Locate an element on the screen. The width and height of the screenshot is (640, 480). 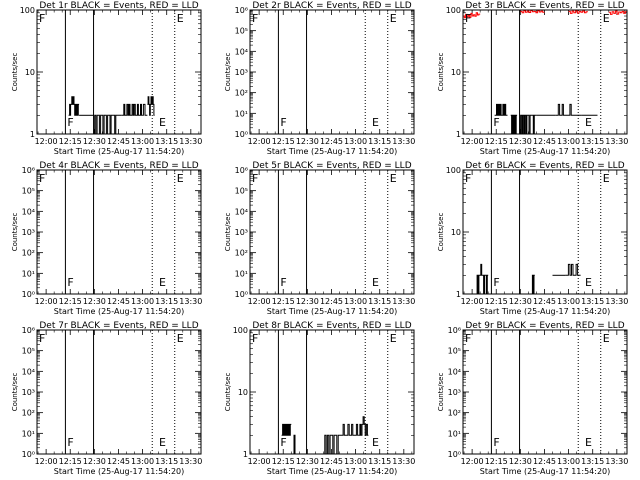
panel-title: Det 2r BLACK = Events, RED = LLD is located at coordinates (331, 6).